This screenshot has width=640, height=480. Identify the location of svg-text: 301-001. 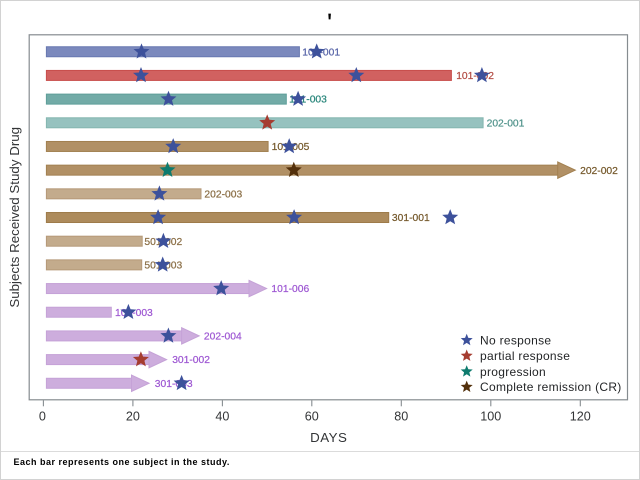
(411, 218).